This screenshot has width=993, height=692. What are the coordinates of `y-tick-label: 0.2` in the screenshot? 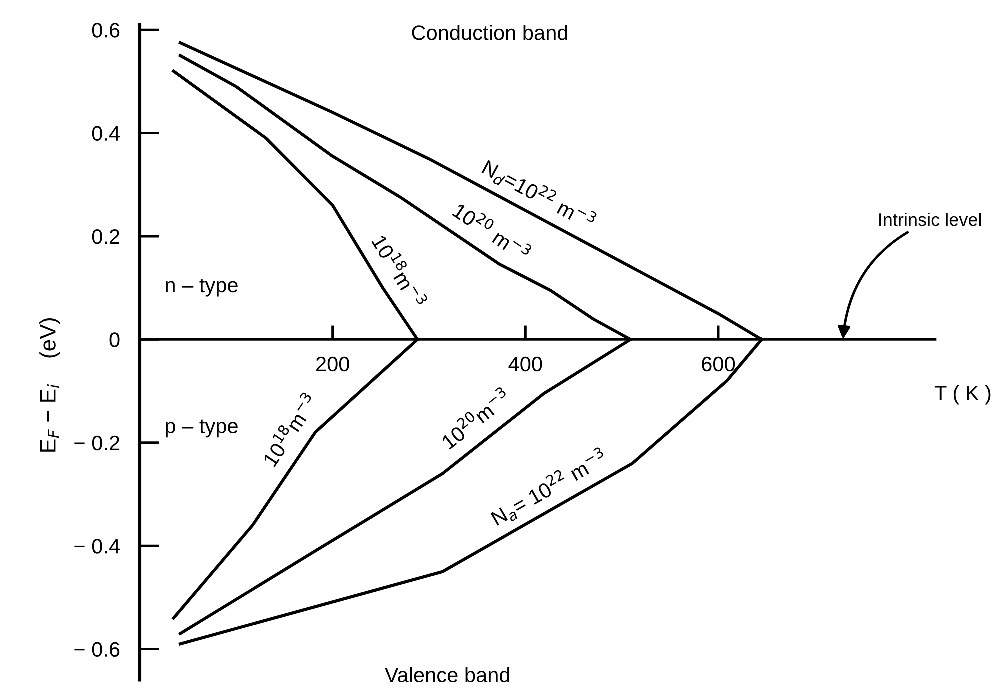 It's located at (106, 236).